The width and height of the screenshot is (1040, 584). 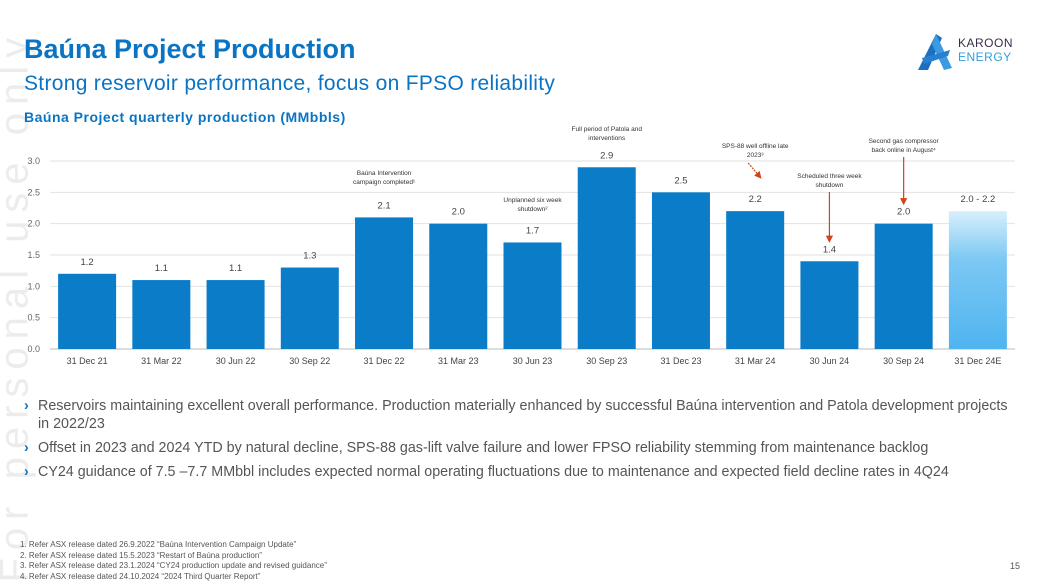 I want to click on karoon-logo: KAROON ENERGY, so click(x=969, y=52).